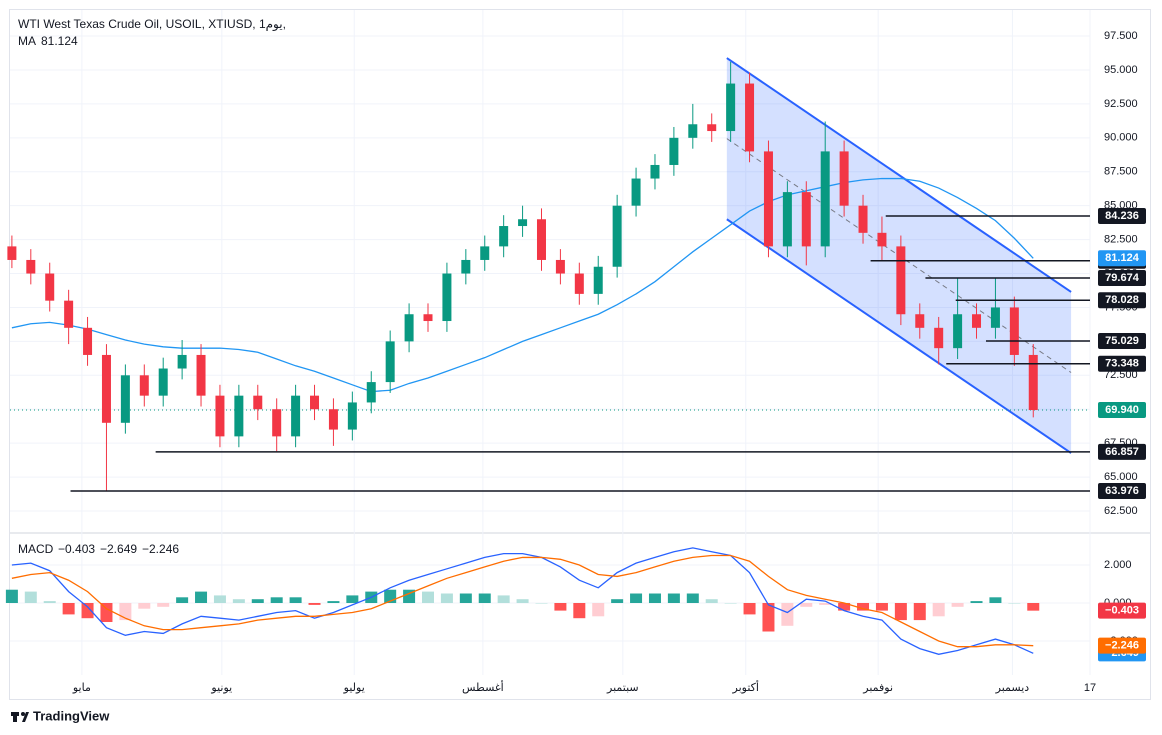 This screenshot has width=1162, height=735. Describe the element at coordinates (59, 41) in the screenshot. I see `ma-value: 81.124` at that location.